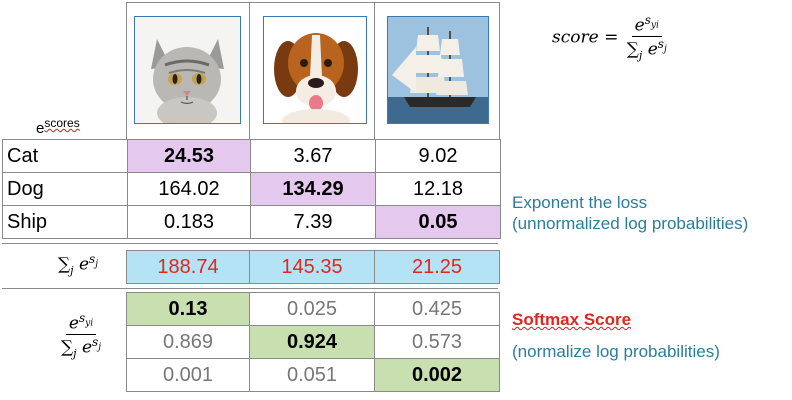  What do you see at coordinates (647, 20) in the screenshot?
I see `formula-numerator-exp: s` at bounding box center [647, 20].